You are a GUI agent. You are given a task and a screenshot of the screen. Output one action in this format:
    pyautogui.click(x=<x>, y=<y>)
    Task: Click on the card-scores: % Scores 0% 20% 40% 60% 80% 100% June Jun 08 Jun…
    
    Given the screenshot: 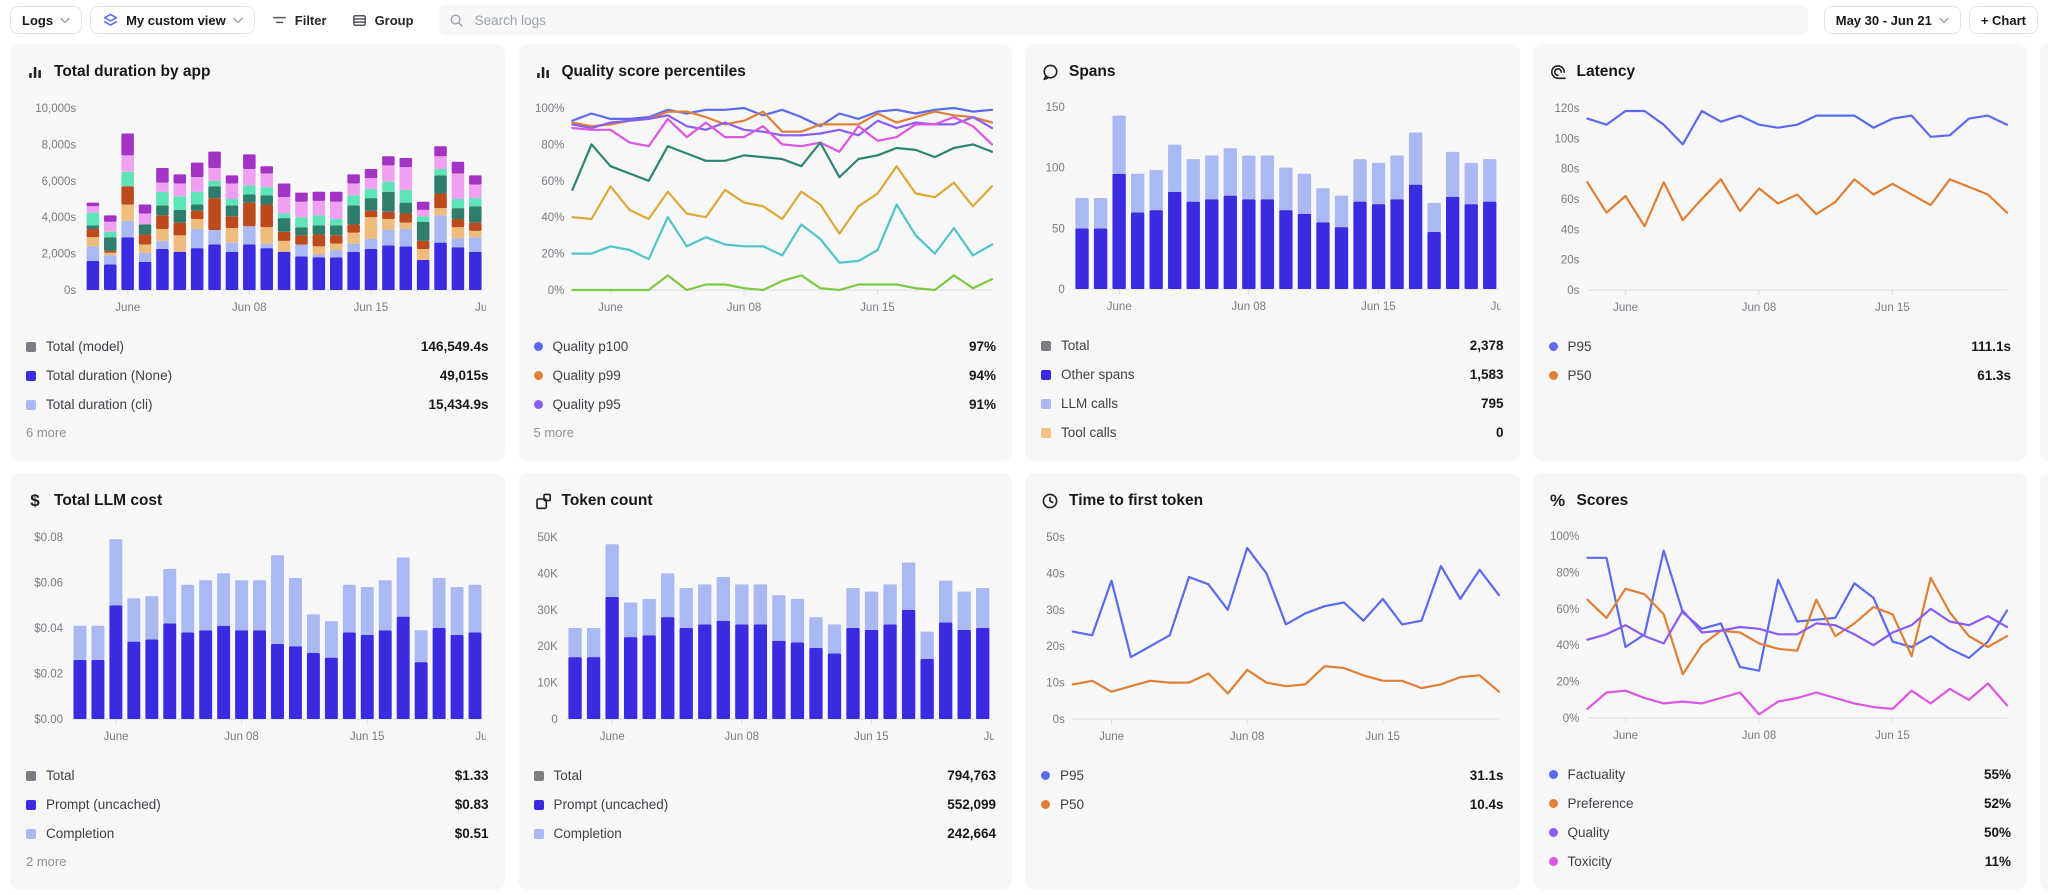 What is the action you would take?
    pyautogui.click(x=1779, y=681)
    